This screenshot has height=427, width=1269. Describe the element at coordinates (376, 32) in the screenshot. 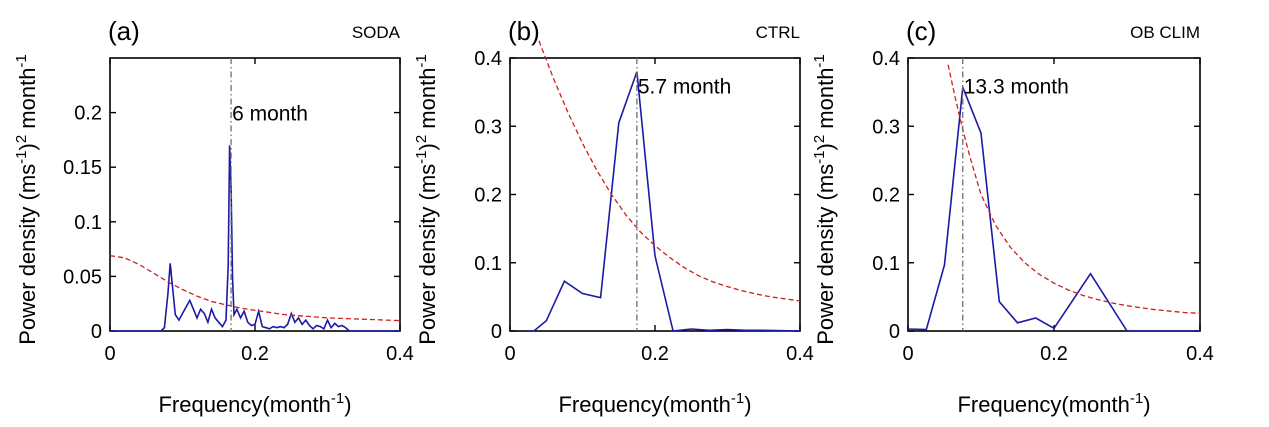

I see `dataset-name: SODA` at that location.